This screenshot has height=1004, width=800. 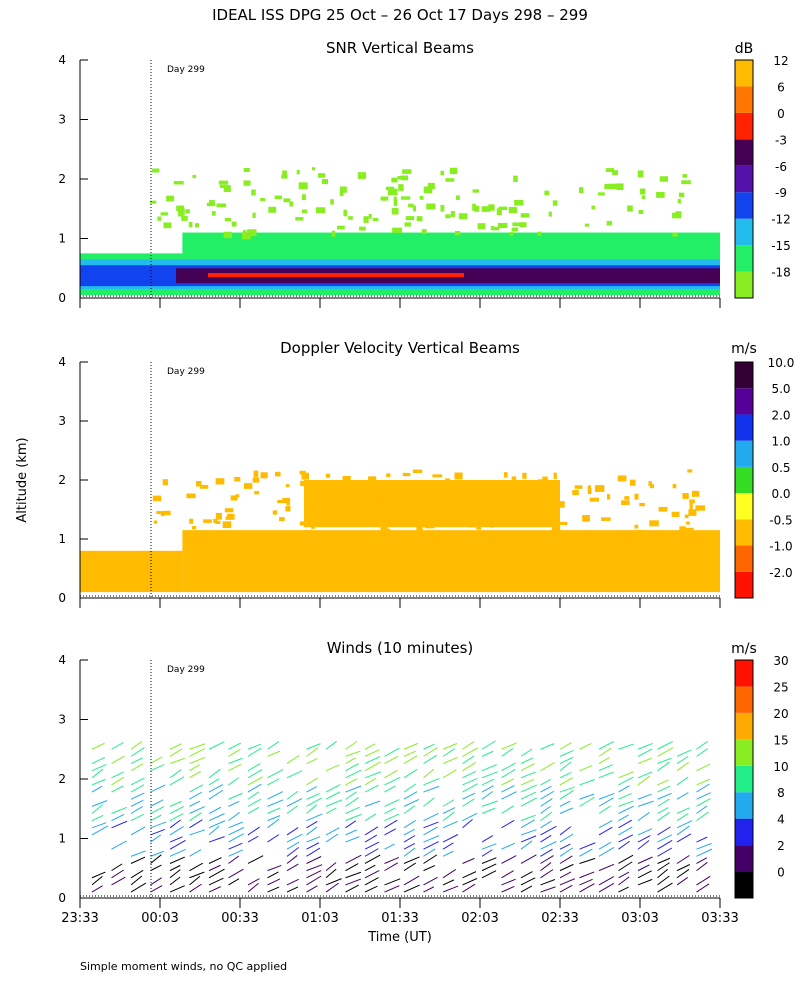 What do you see at coordinates (780, 442) in the screenshot?
I see `colorbar-label: 1.0` at bounding box center [780, 442].